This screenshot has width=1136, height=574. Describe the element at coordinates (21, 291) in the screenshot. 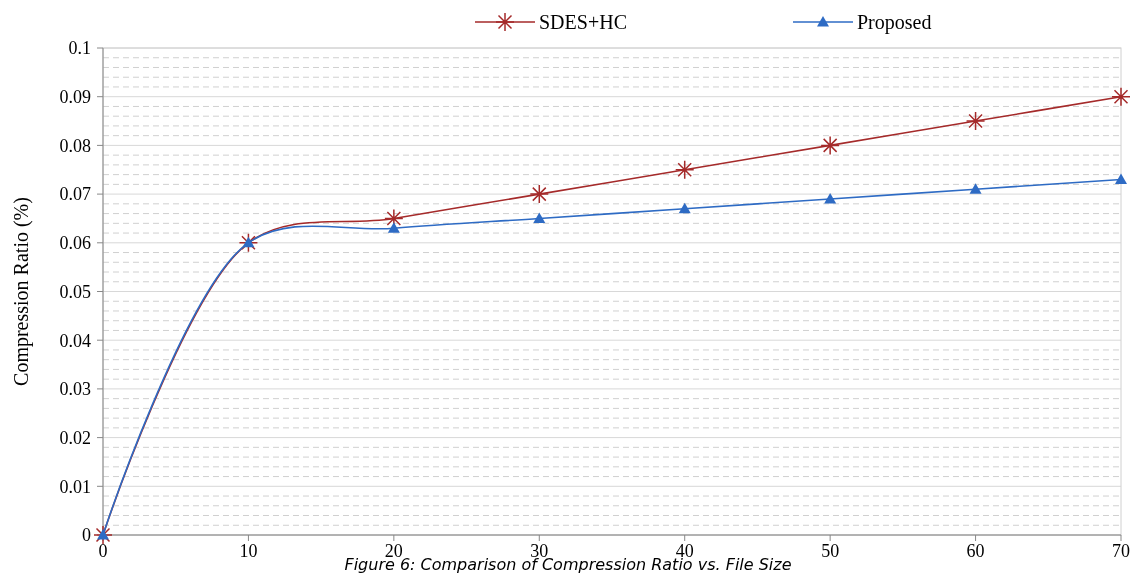

I see `y-axis-title: Compression Ratio (%)` at that location.